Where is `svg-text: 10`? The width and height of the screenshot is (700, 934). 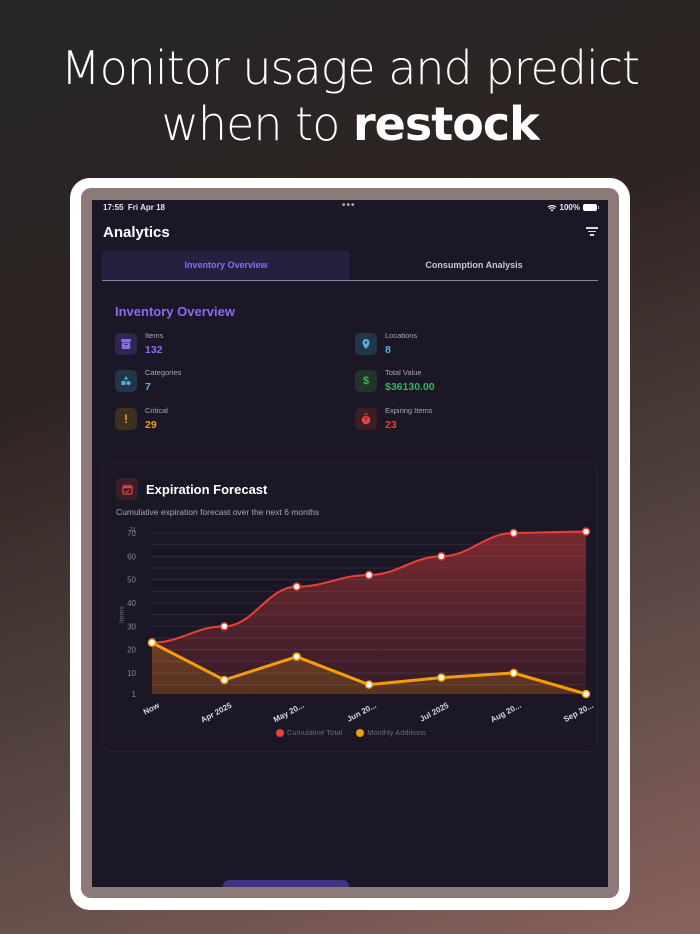 svg-text: 10 is located at coordinates (131, 673).